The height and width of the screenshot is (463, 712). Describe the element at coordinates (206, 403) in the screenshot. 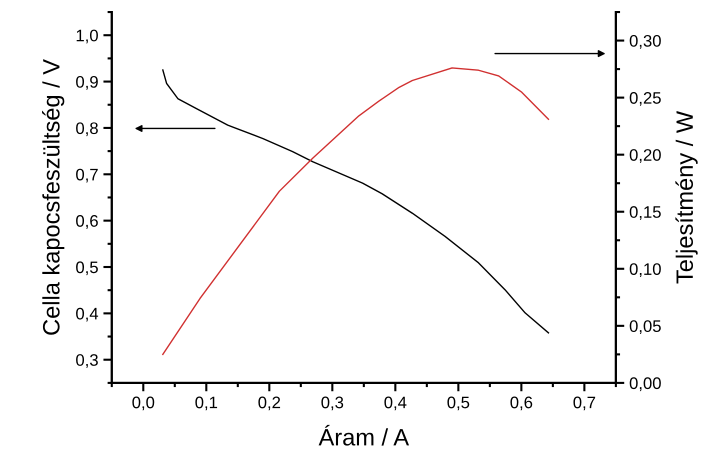

I see `x-tick-label: 0,1` at that location.